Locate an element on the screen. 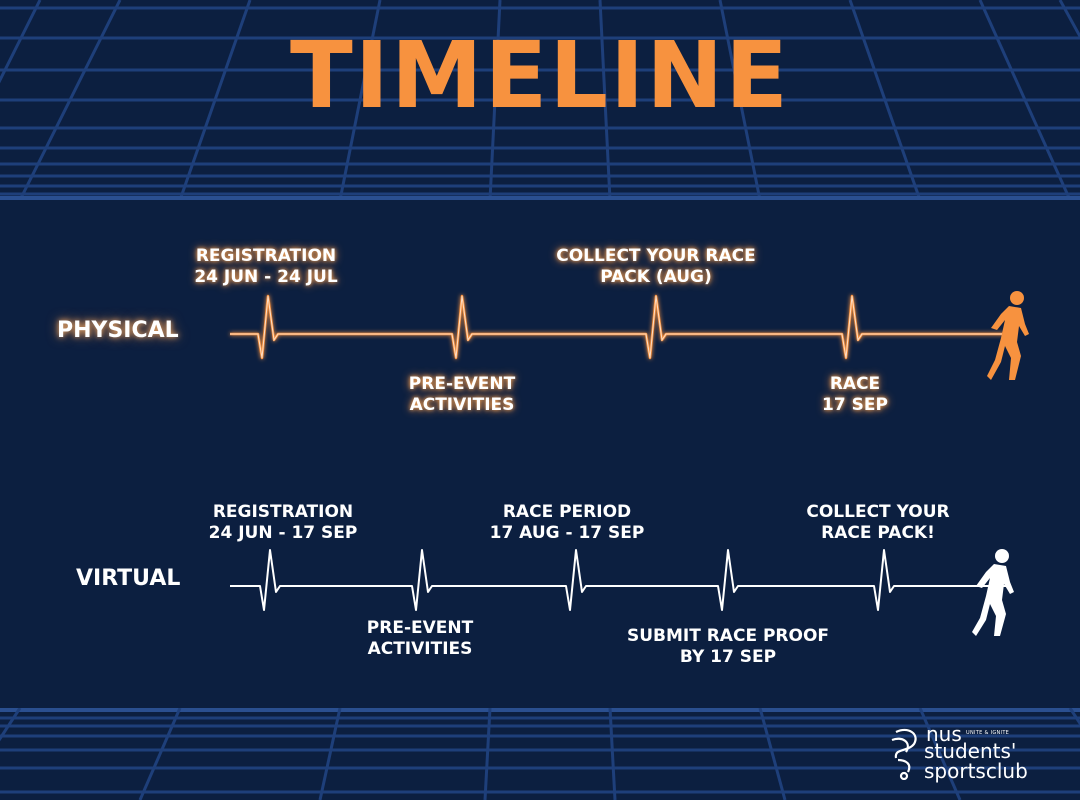 The height and width of the screenshot is (800, 1080). virtual-runner-icon is located at coordinates (993, 592).